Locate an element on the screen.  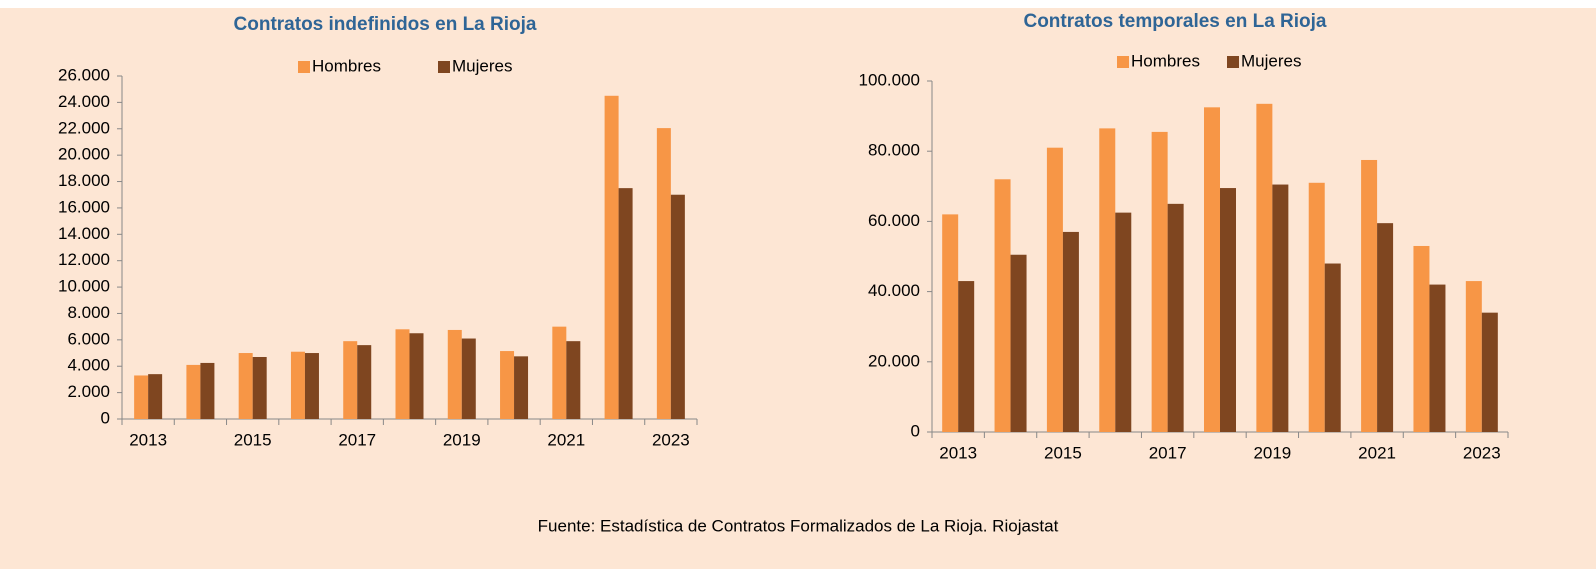
y-tick-label: 26.000 is located at coordinates (84, 74).